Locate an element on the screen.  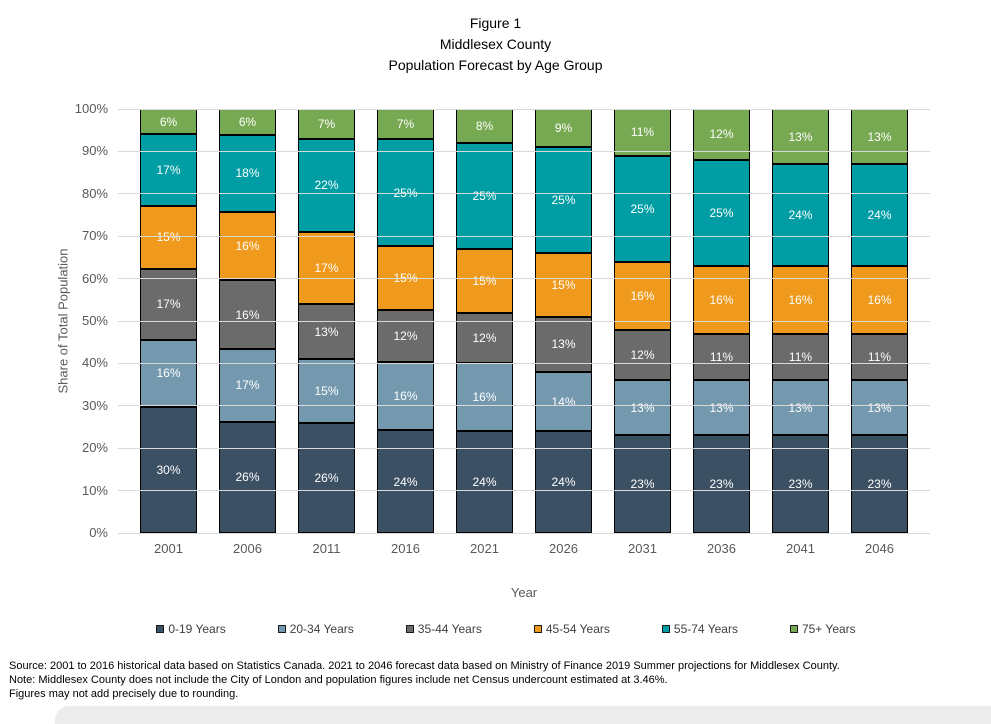
legend-item-20-34-years: 20-34 Years is located at coordinates (315, 629).